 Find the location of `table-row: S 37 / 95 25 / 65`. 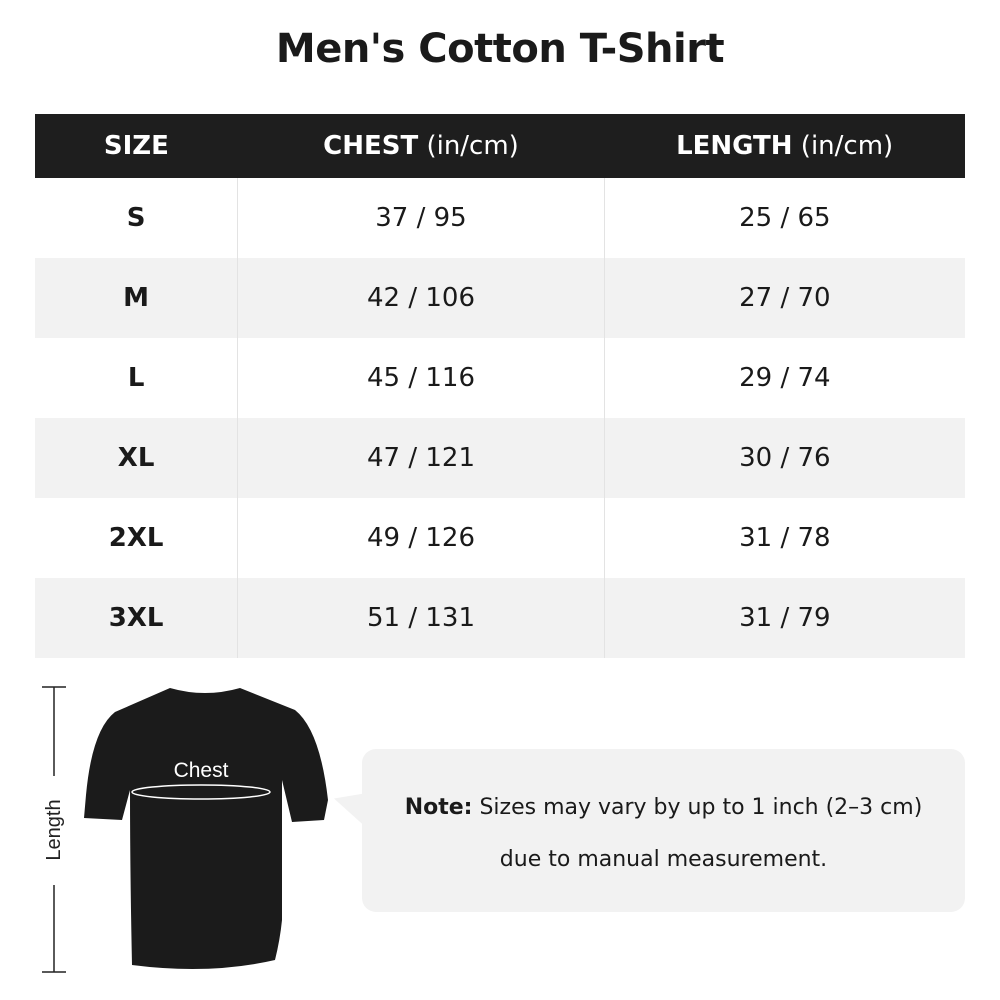

table-row: S 37 / 95 25 / 65 is located at coordinates (500, 218).